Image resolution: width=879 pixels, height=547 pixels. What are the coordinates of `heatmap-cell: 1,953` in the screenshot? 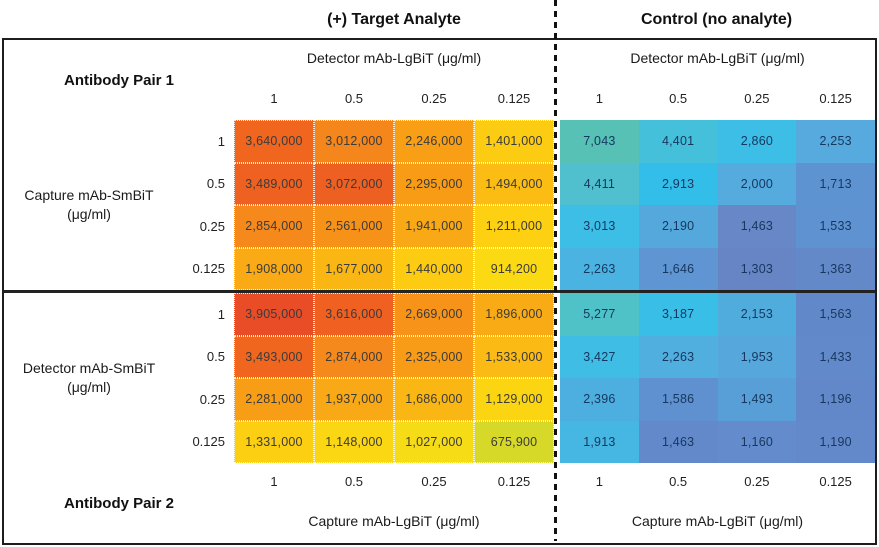 It's located at (757, 356).